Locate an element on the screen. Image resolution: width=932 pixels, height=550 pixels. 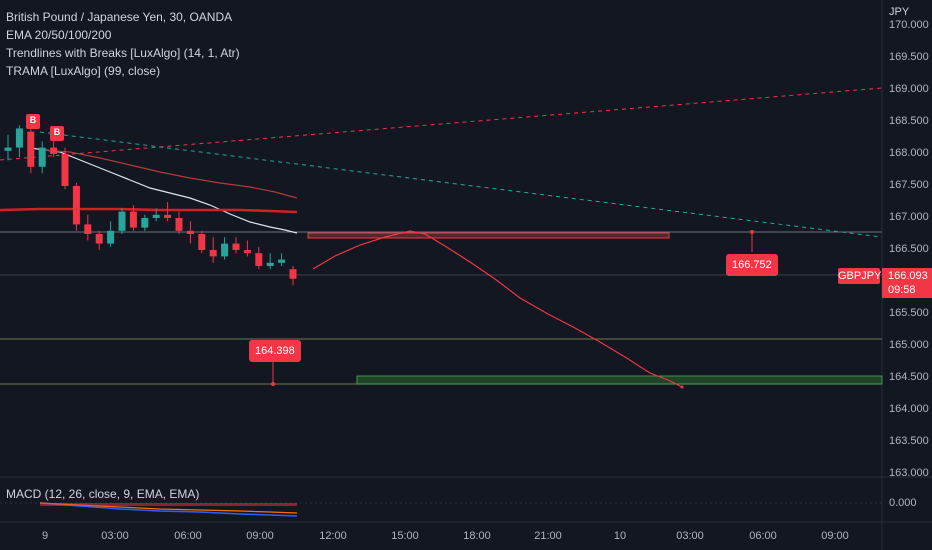
symbol-badge: GBPJPY is located at coordinates (860, 276).